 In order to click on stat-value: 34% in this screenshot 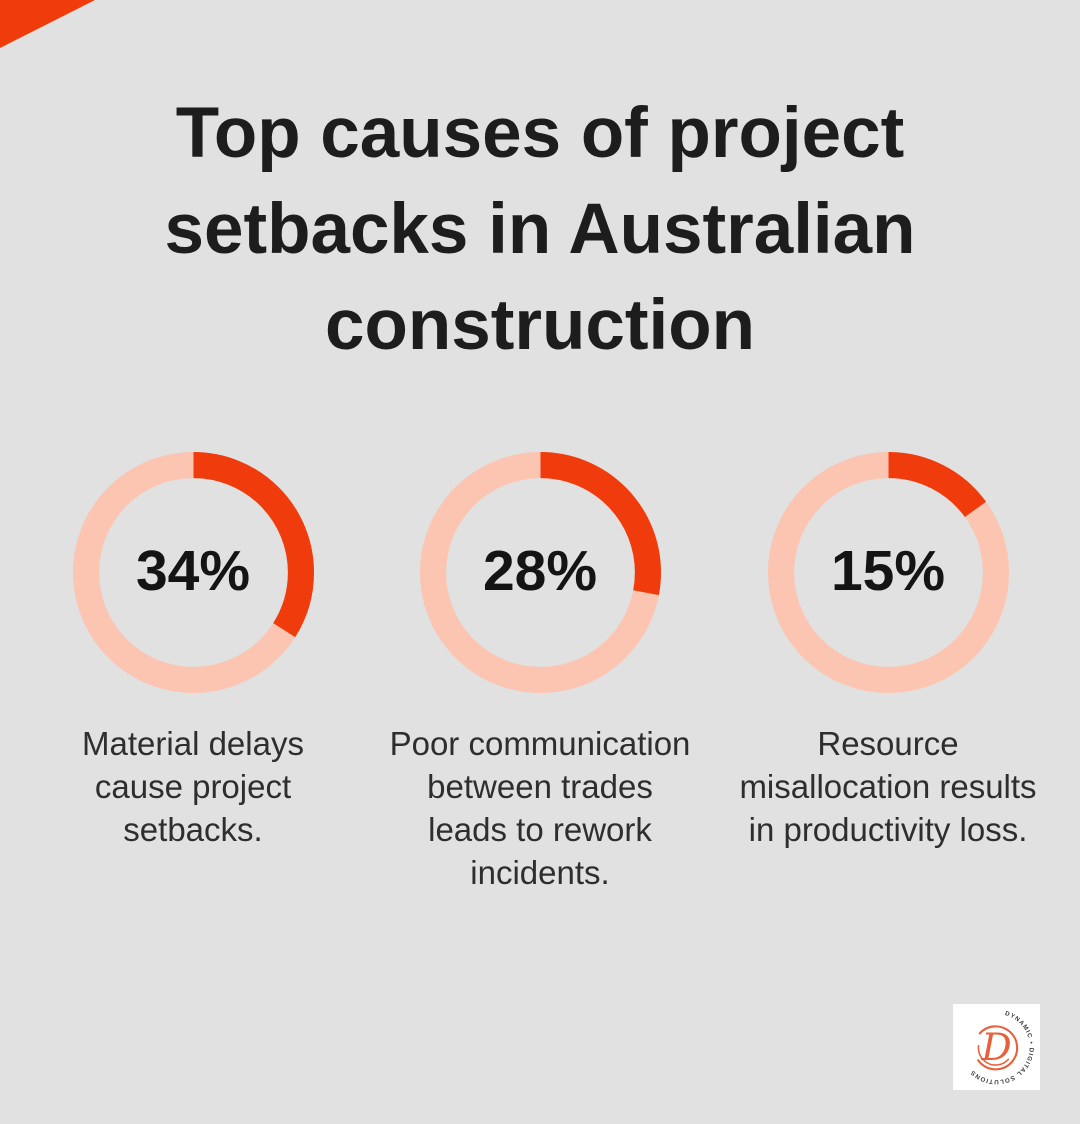, I will do `click(193, 571)`.